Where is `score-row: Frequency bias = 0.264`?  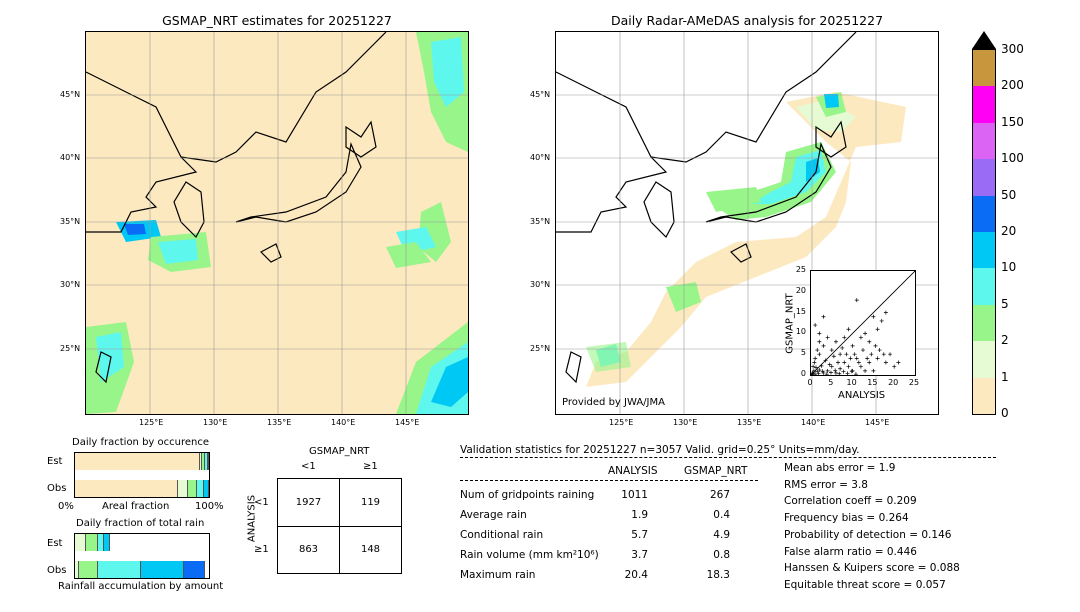 score-row: Frequency bias = 0.264 is located at coordinates (846, 518).